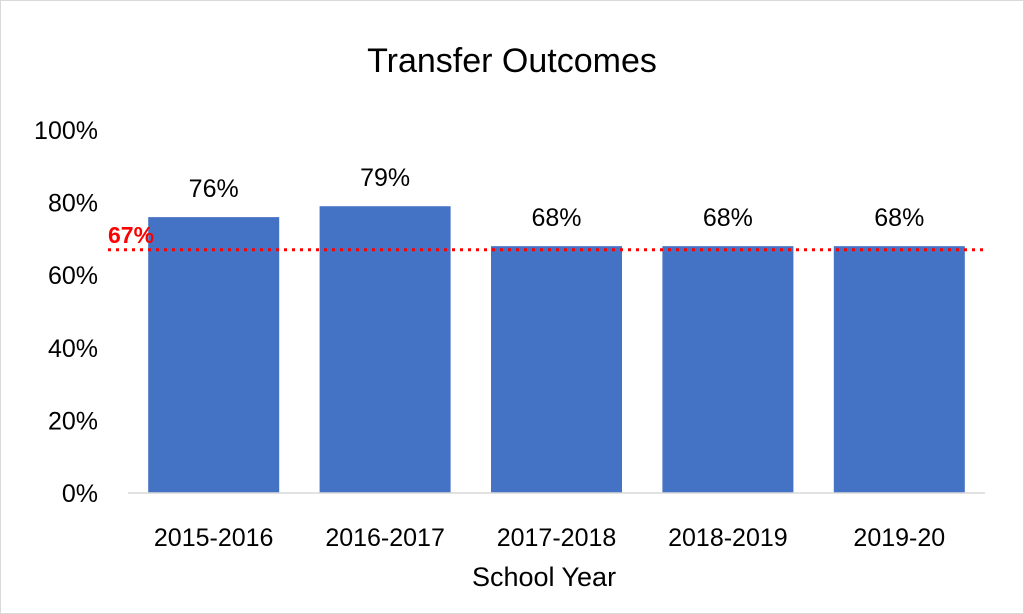  What do you see at coordinates (214, 189) in the screenshot?
I see `bar-value-label: 76%` at bounding box center [214, 189].